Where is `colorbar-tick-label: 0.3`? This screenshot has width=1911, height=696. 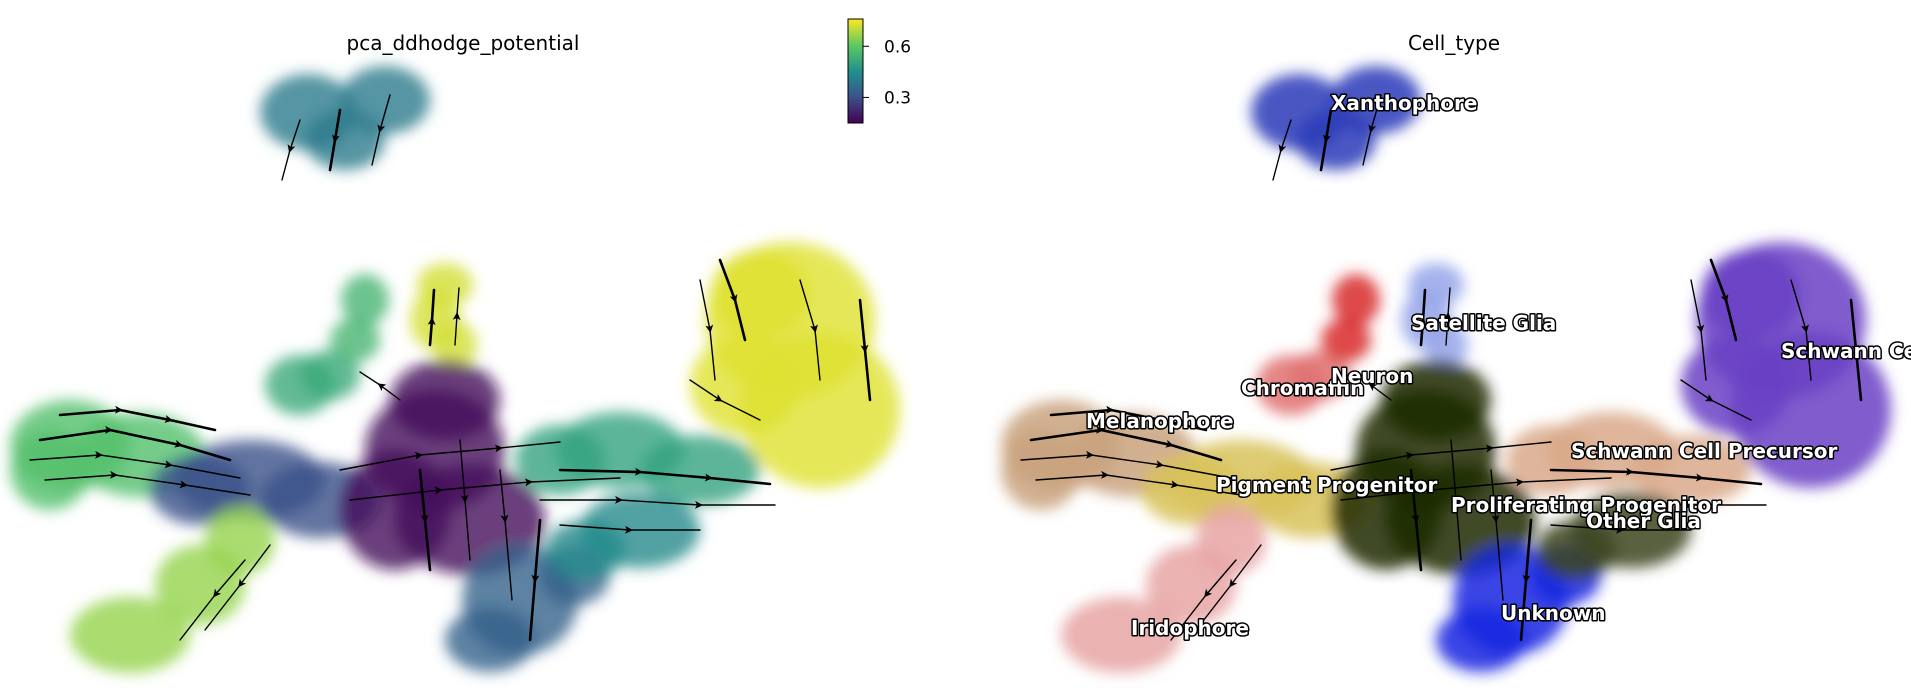
colorbar-tick-label: 0.3 is located at coordinates (897, 98).